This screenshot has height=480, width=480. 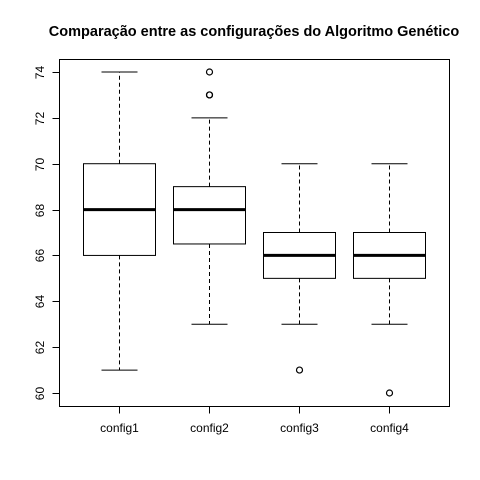 I want to click on iqr-box, so click(x=210, y=215).